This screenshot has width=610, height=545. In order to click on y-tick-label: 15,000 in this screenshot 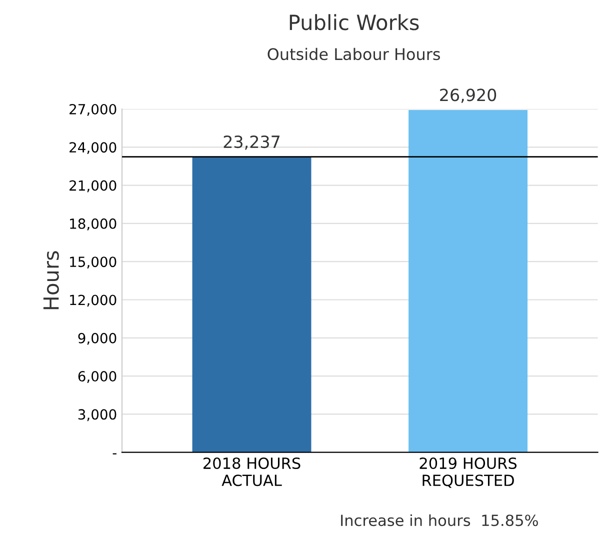, I will do `click(93, 262)`.